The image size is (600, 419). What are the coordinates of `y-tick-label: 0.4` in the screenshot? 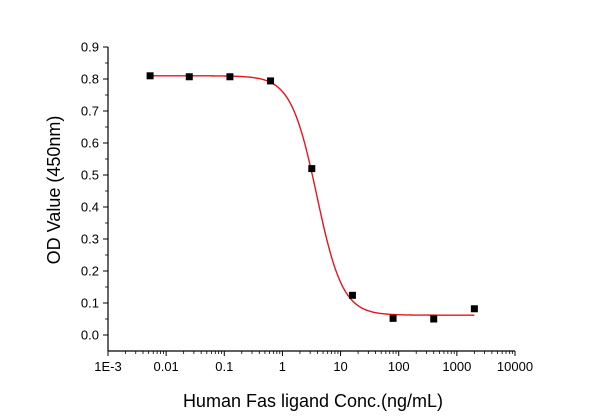 It's located at (90, 207).